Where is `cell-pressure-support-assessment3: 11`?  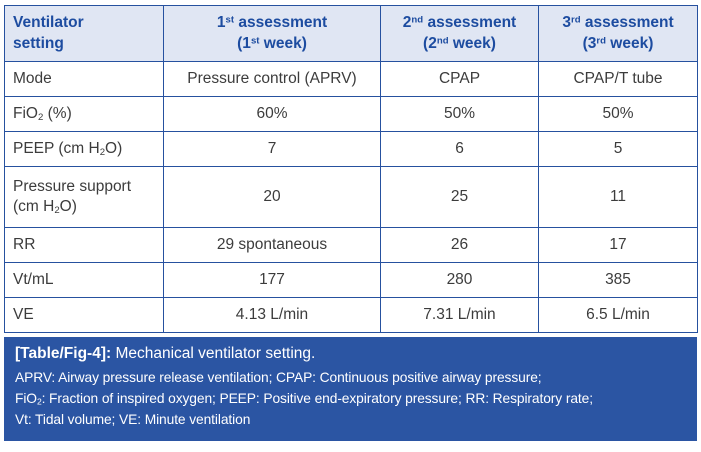
cell-pressure-support-assessment3: 11 is located at coordinates (618, 197).